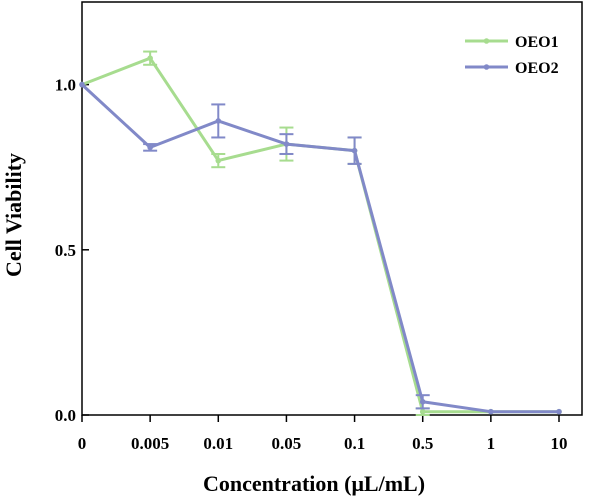 Image resolution: width=595 pixels, height=500 pixels. I want to click on x-axis-label: Concentration (μL/mL), so click(314, 483).